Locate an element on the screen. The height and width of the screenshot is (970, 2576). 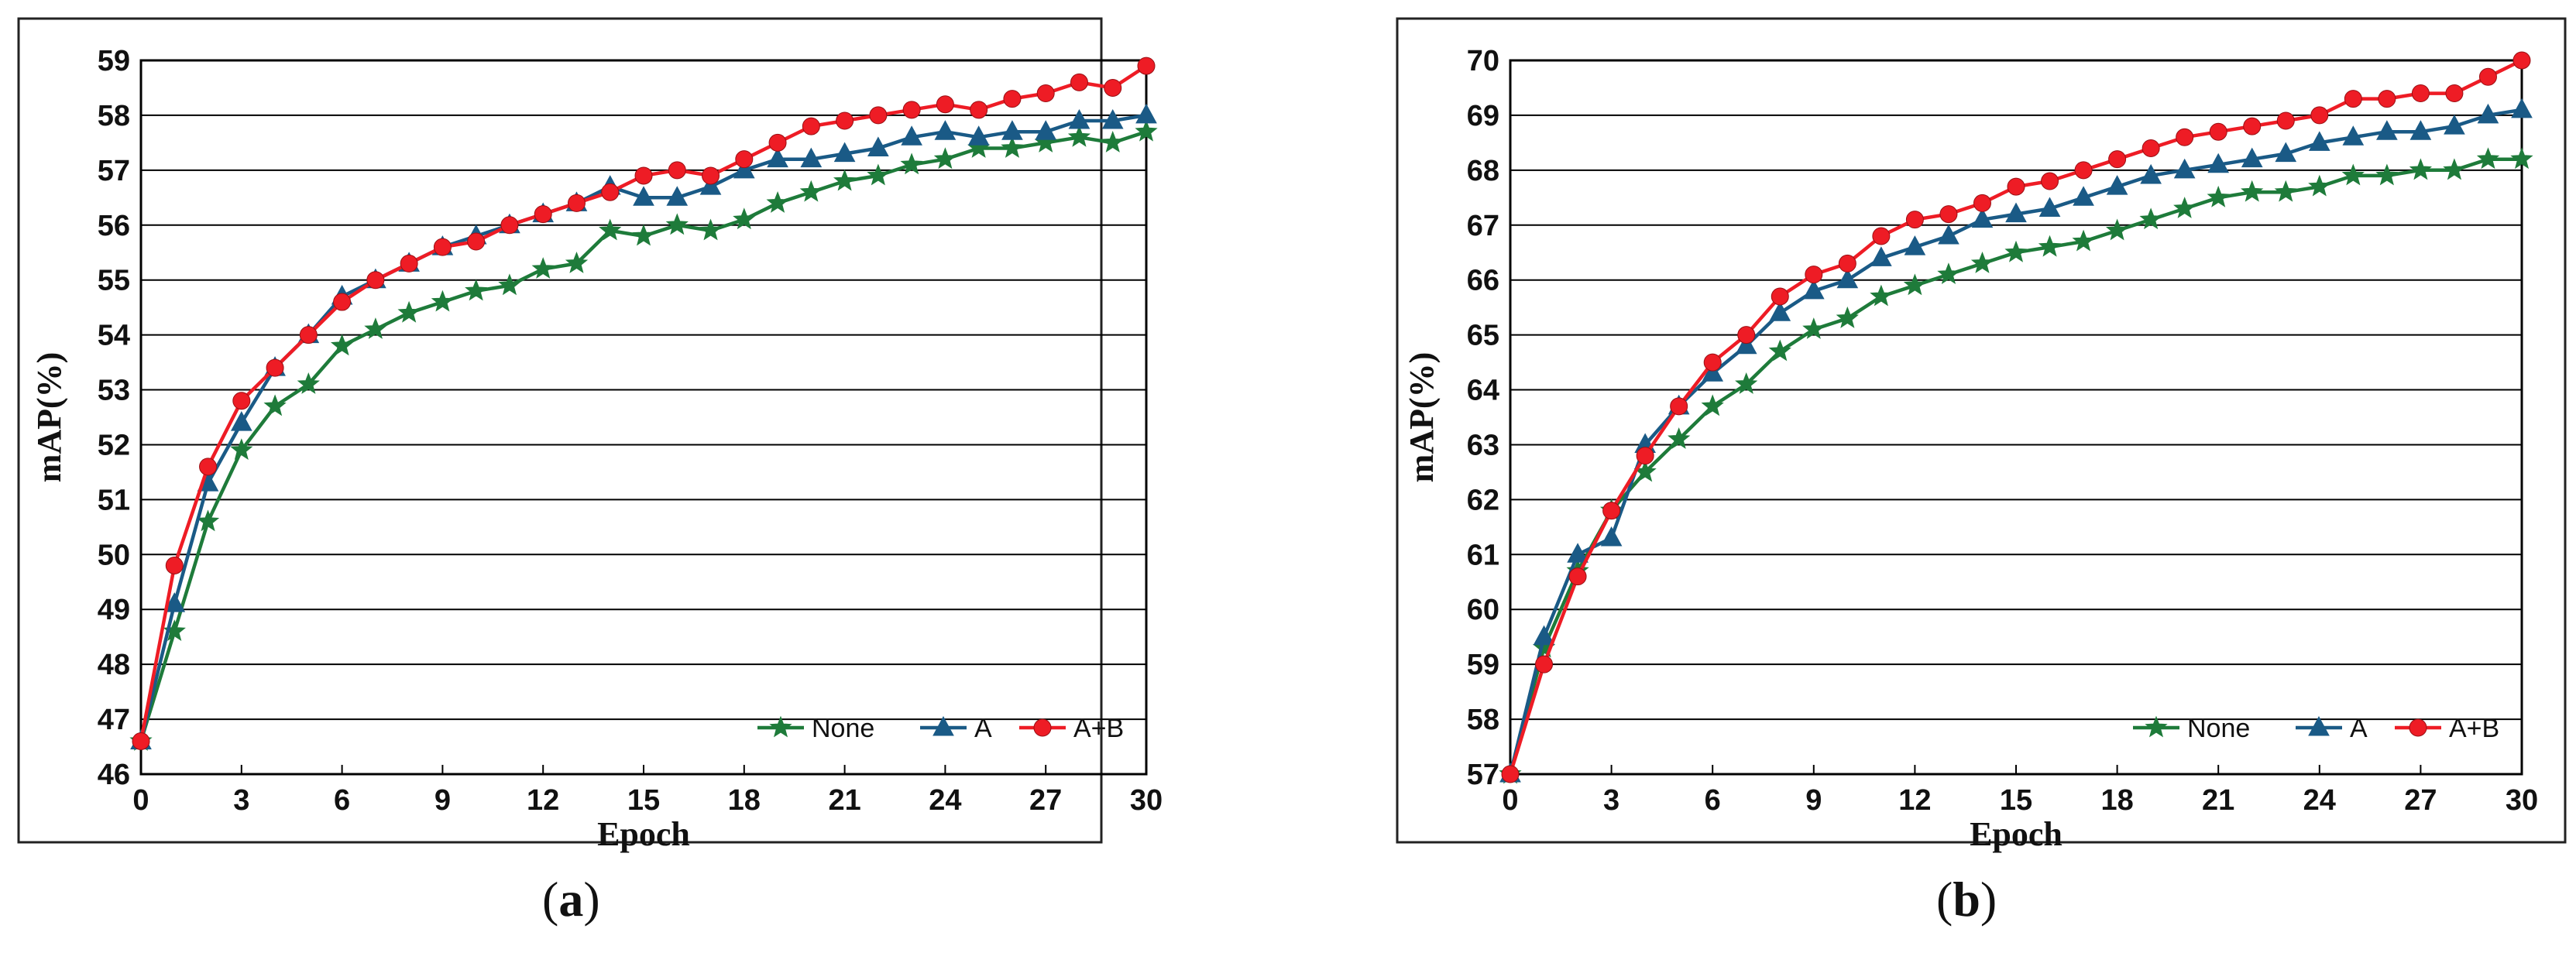
y-tick-label: 66 is located at coordinates (1483, 281).